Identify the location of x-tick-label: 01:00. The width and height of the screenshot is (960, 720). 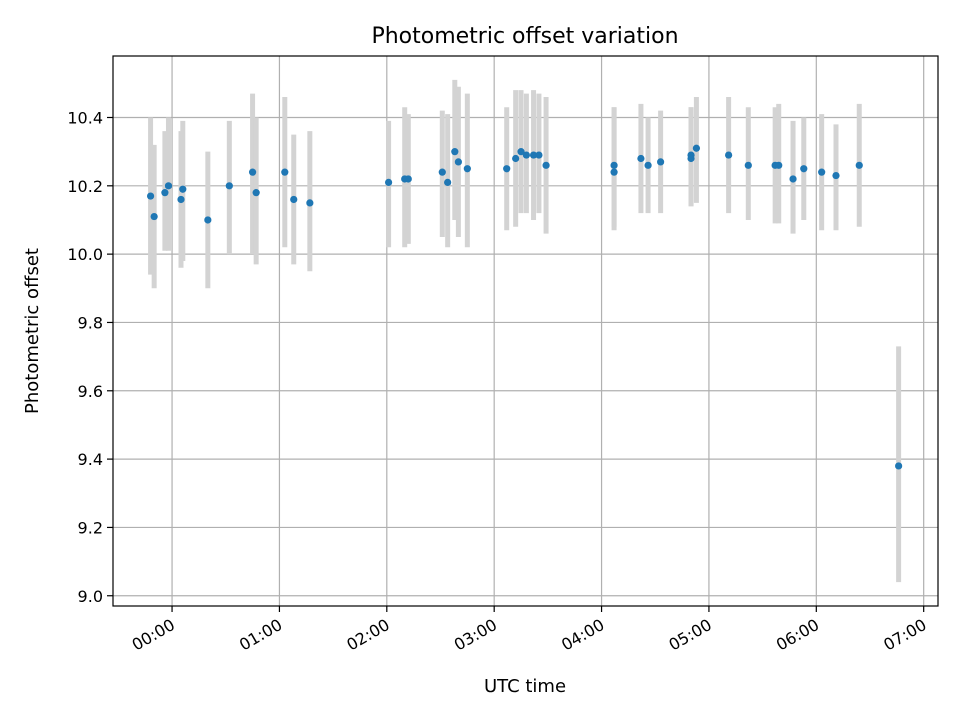
(260, 635).